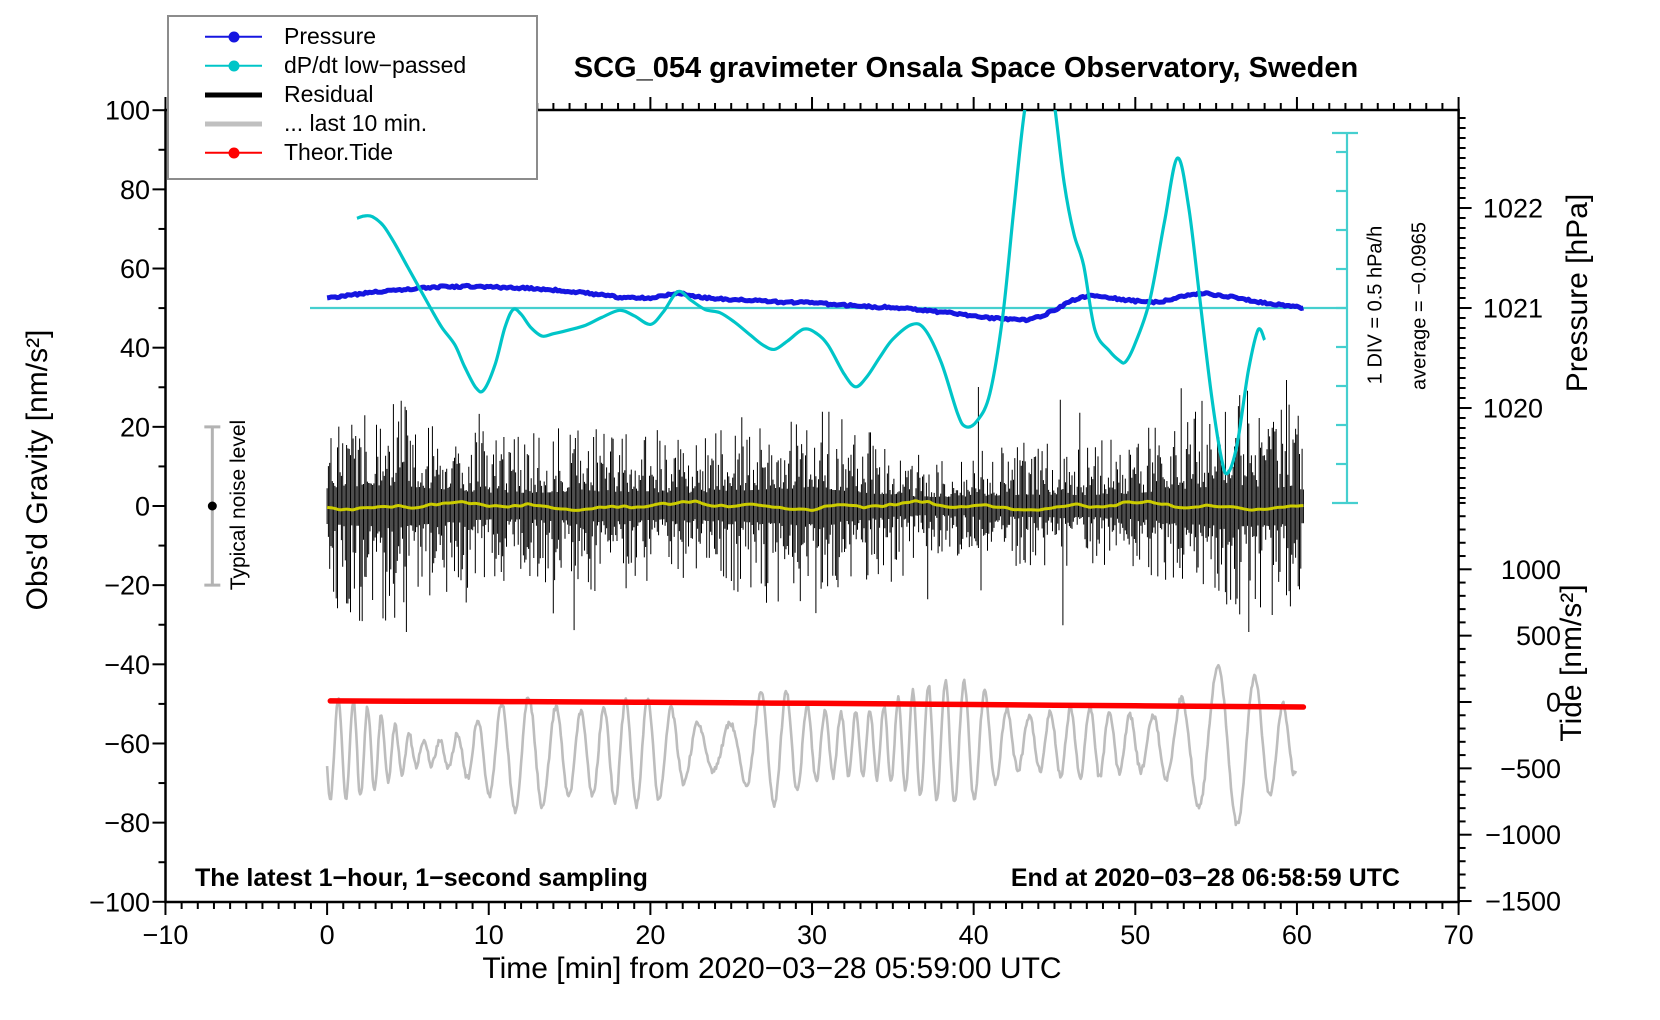  Describe the element at coordinates (811, 745) in the screenshot. I see `last10min-series` at that location.